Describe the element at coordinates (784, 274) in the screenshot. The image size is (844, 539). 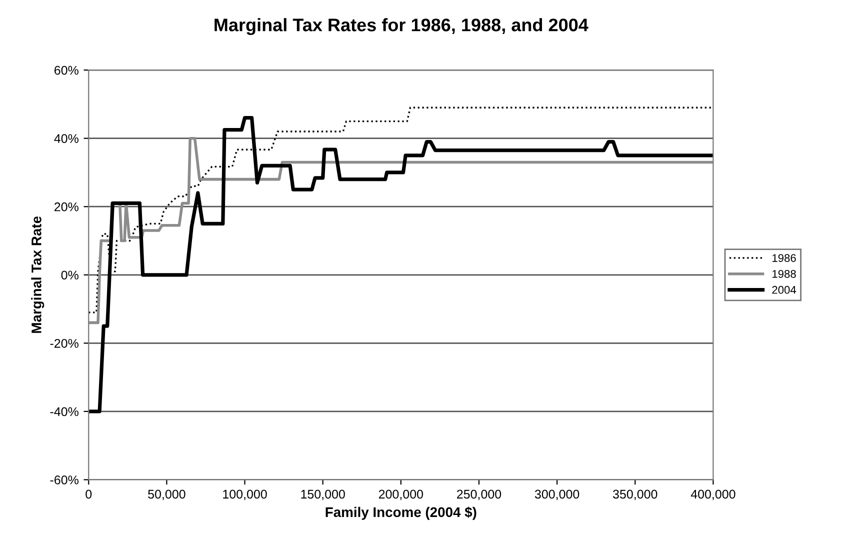
I see `legend-label: 1988` at that location.